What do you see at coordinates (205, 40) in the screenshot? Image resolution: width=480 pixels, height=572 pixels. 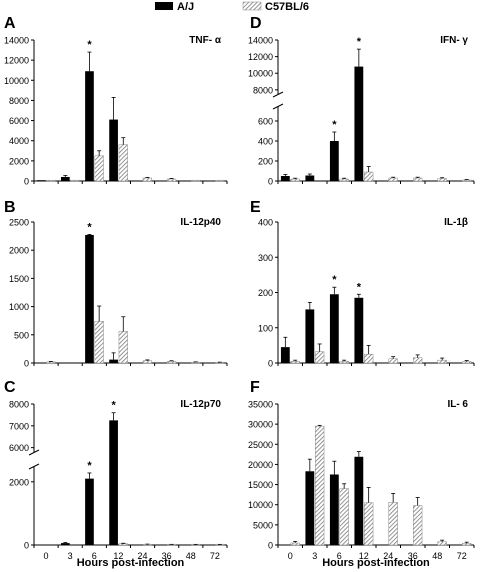 I see `panel-title: TNF- α` at bounding box center [205, 40].